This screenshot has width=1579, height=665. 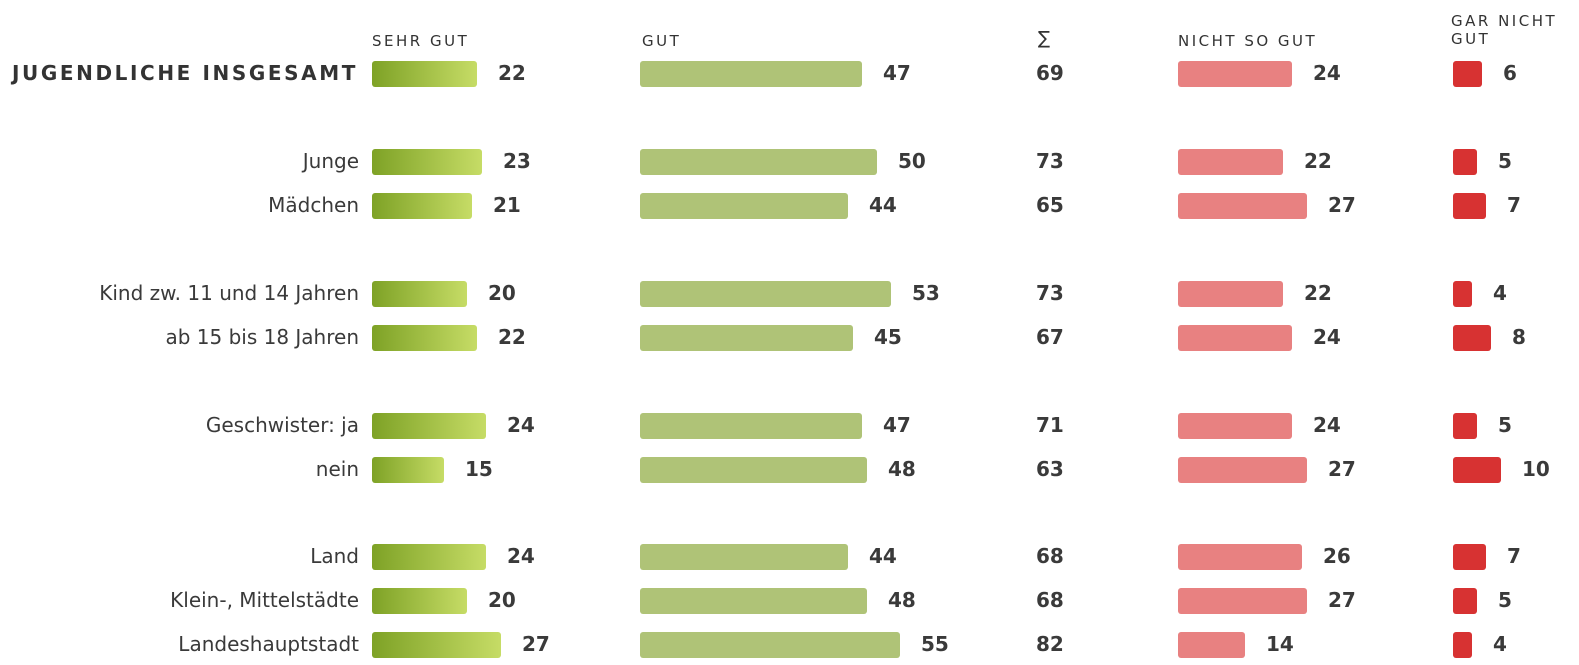 What do you see at coordinates (1044, 38) in the screenshot?
I see `column-header-sum: ∑` at bounding box center [1044, 38].